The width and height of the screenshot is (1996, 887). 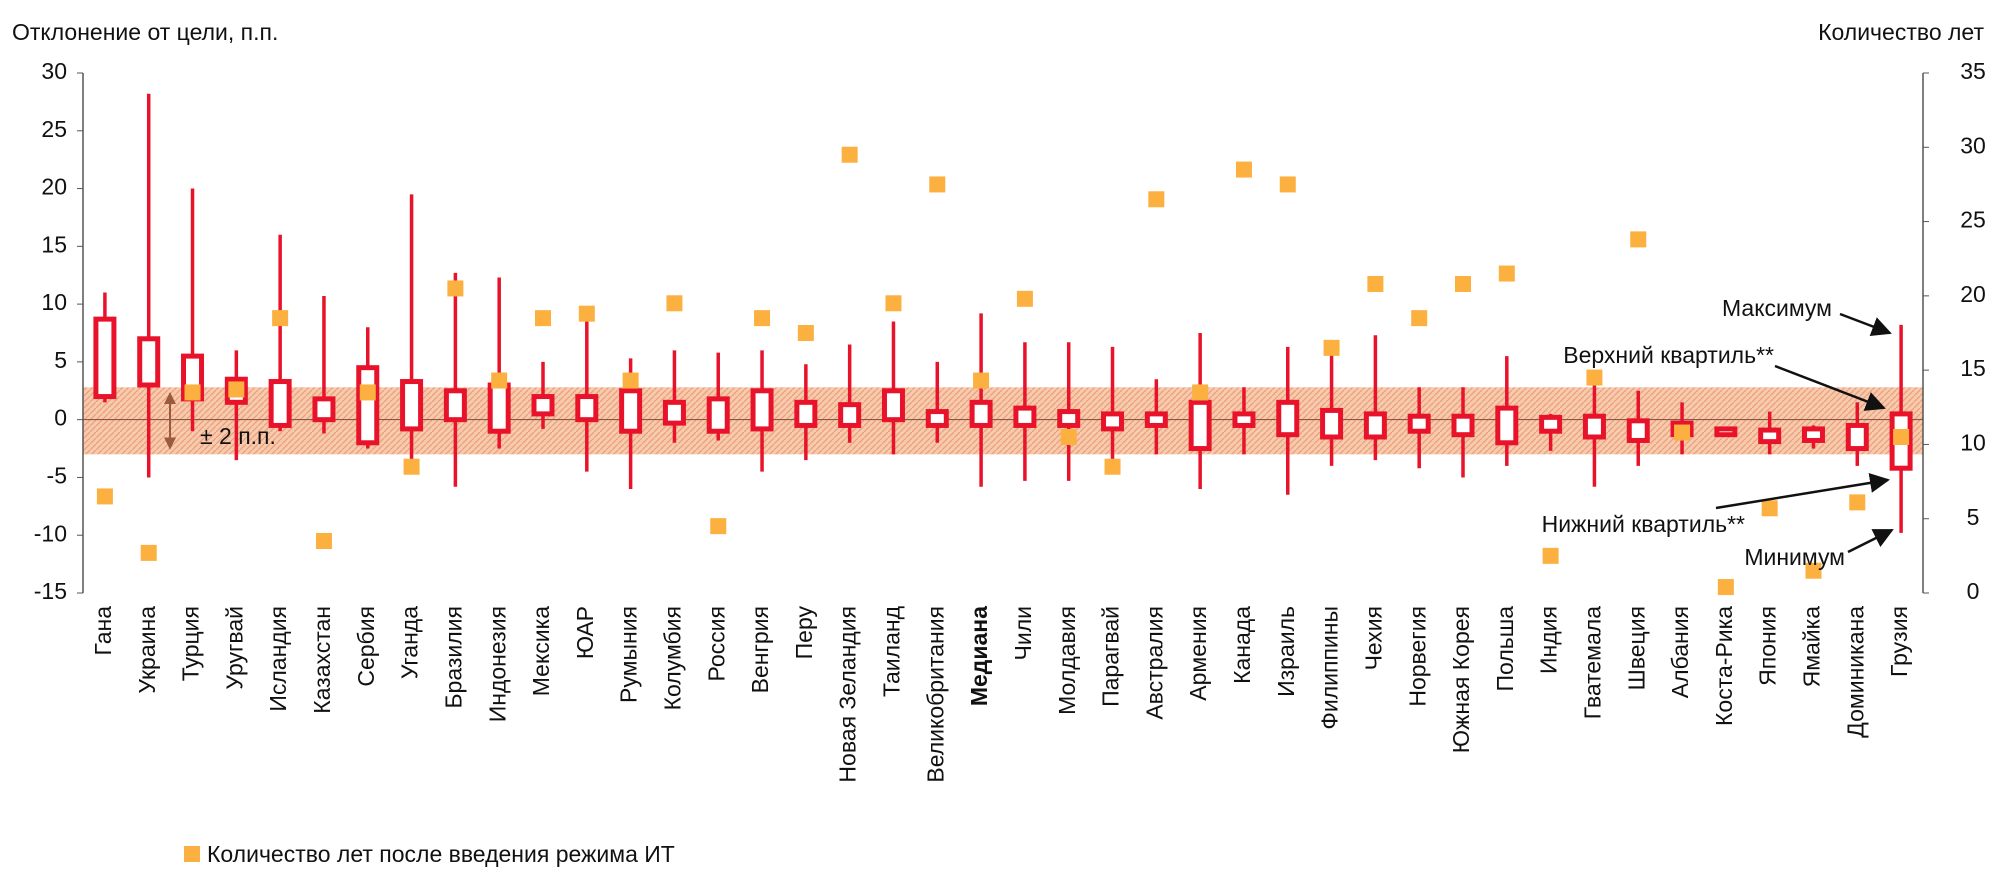 What do you see at coordinates (366, 646) in the screenshot?
I see `x-tick-label: Сербия` at bounding box center [366, 646].